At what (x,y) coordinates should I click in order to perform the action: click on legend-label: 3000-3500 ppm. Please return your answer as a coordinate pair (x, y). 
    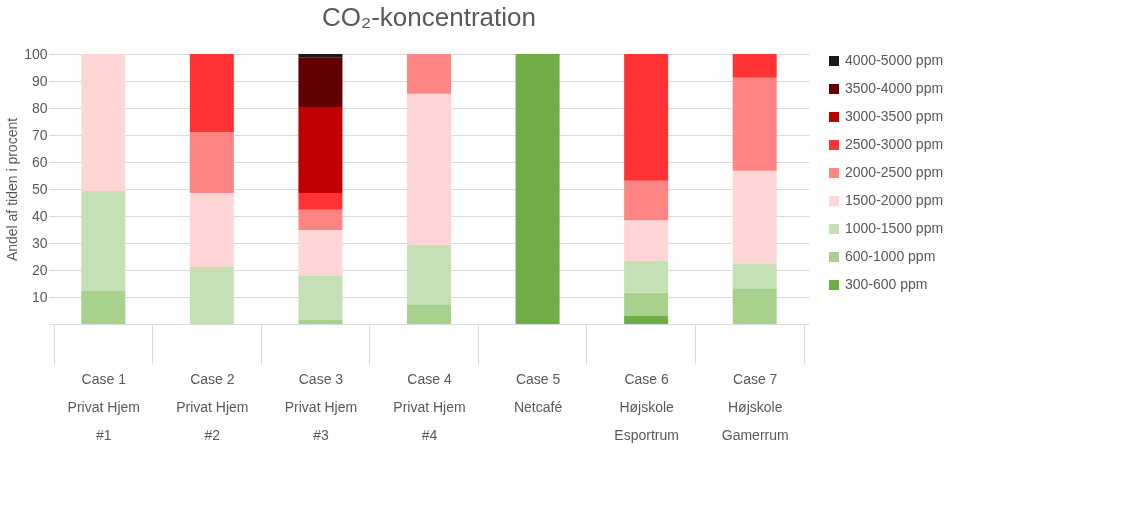
    Looking at the image, I should click on (894, 116).